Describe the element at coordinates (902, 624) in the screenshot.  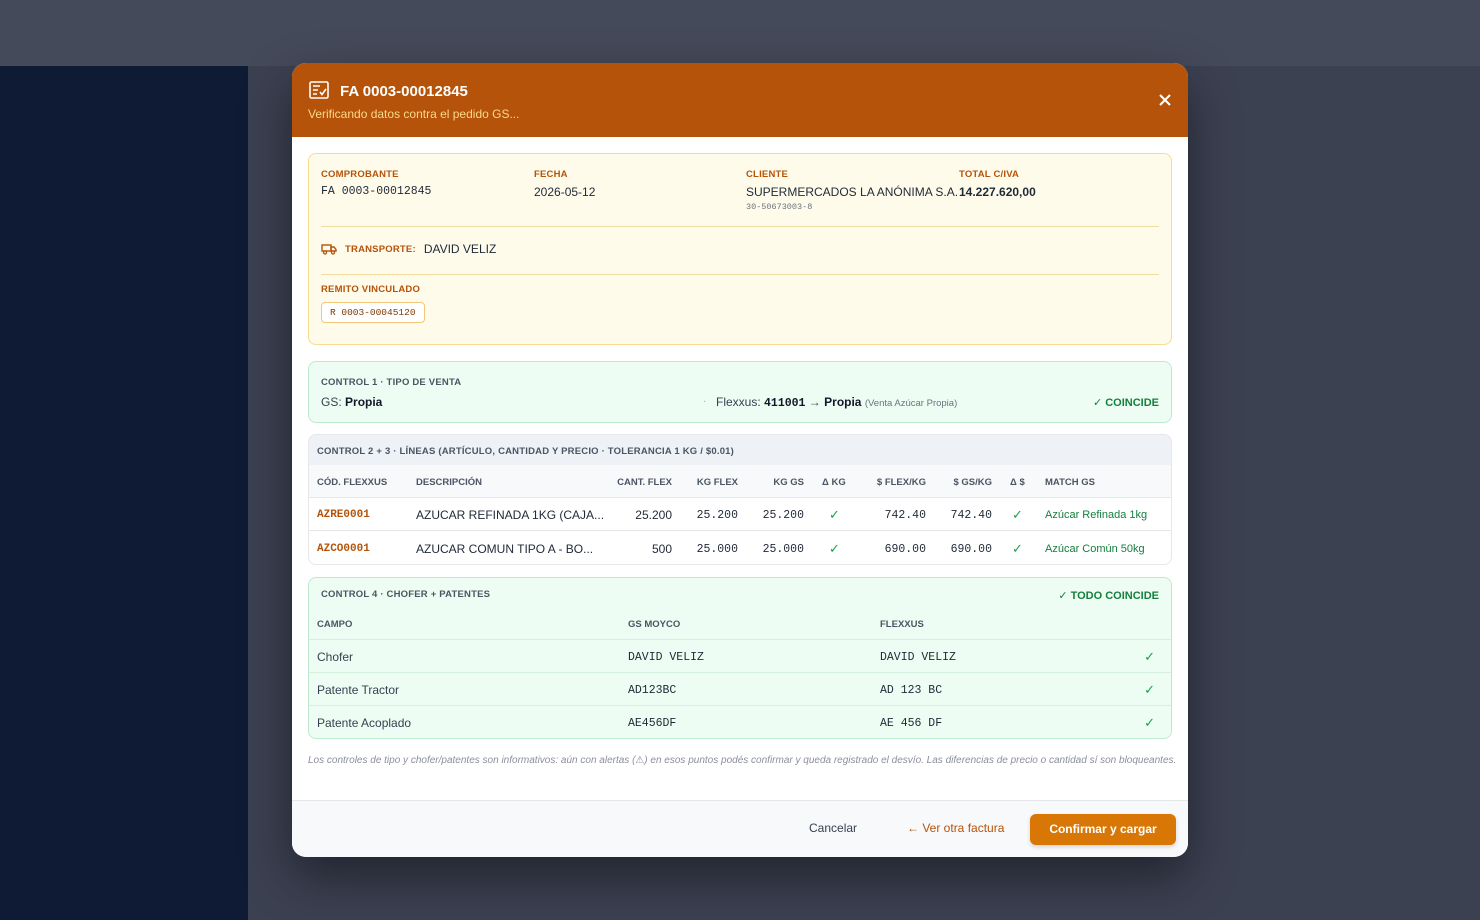
I see `col-flexxus: FLEXXUS` at that location.